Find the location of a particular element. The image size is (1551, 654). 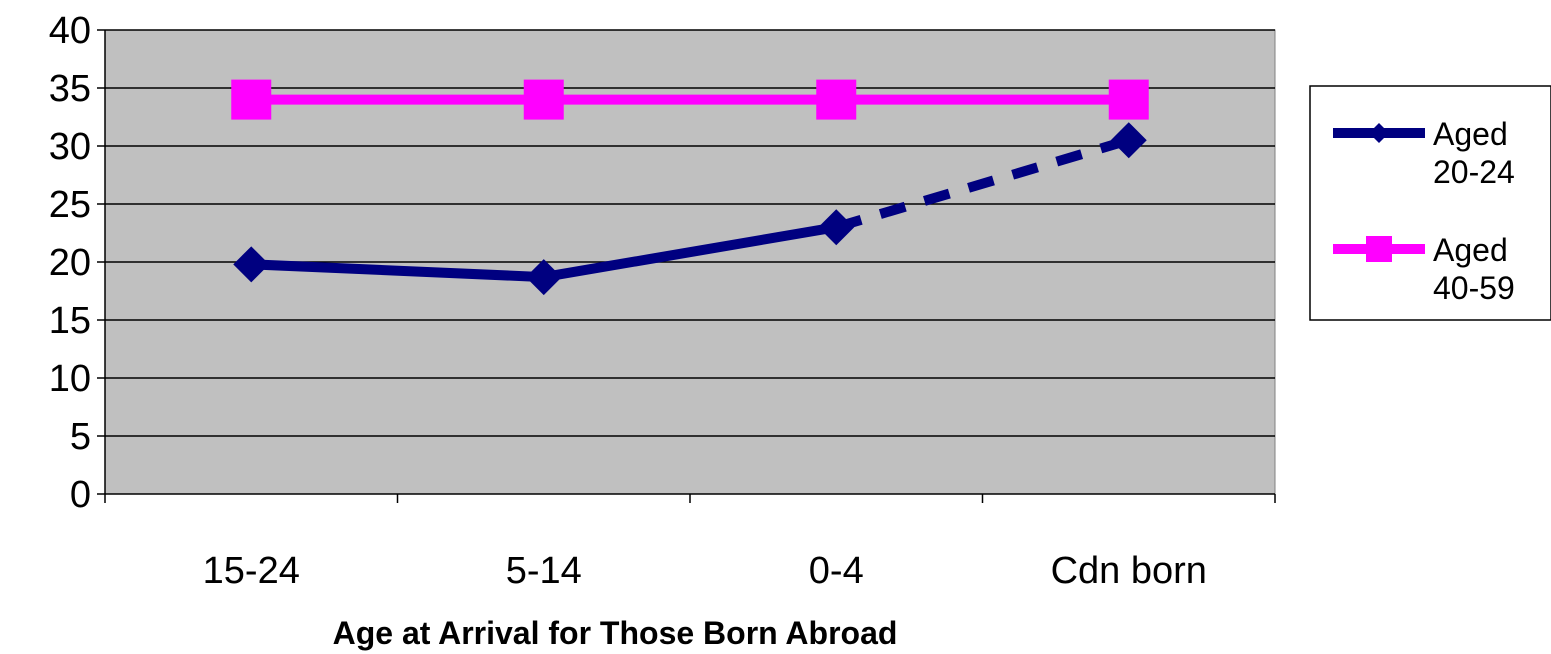

y-tick-label: 25 is located at coordinates (70, 205).